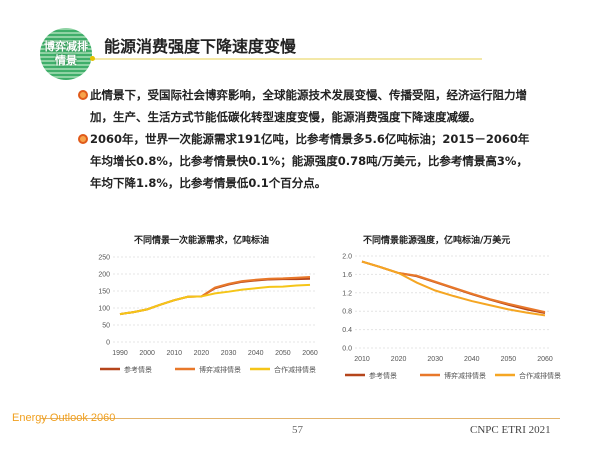 The width and height of the screenshot is (600, 450). What do you see at coordinates (437, 241) in the screenshot?
I see `chart2-title: 不同情景能源强度，亿吨标油/万美元` at bounding box center [437, 241].